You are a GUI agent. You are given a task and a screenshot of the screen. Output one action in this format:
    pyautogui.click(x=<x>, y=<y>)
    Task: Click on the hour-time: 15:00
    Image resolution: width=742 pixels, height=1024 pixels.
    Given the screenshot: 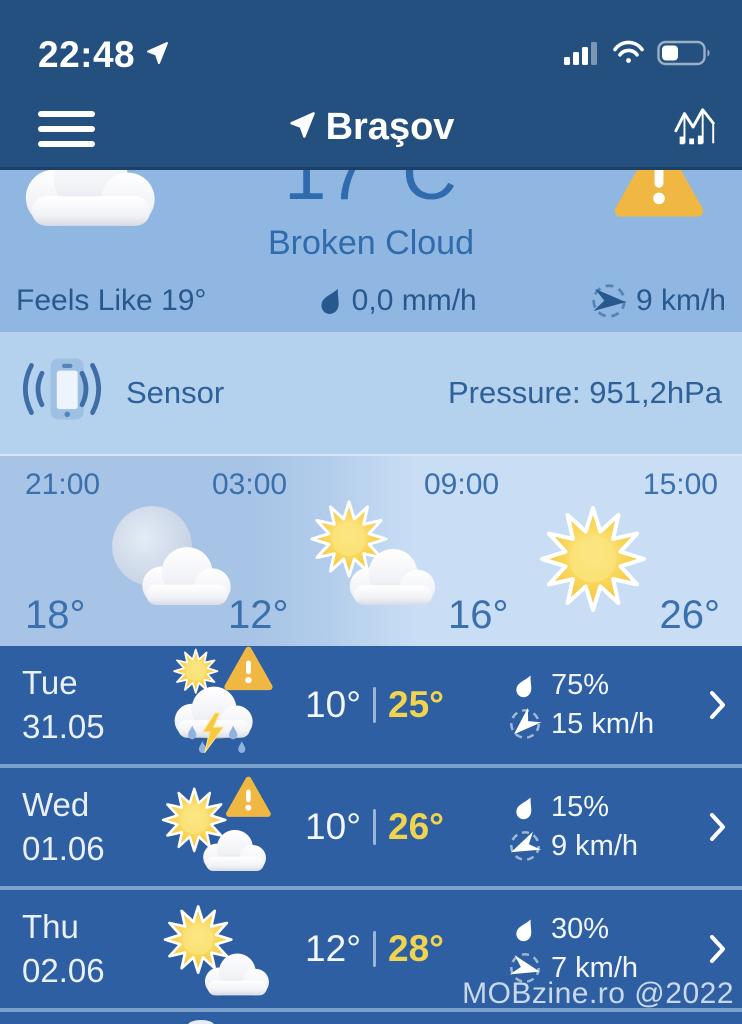 What is the action you would take?
    pyautogui.click(x=680, y=484)
    